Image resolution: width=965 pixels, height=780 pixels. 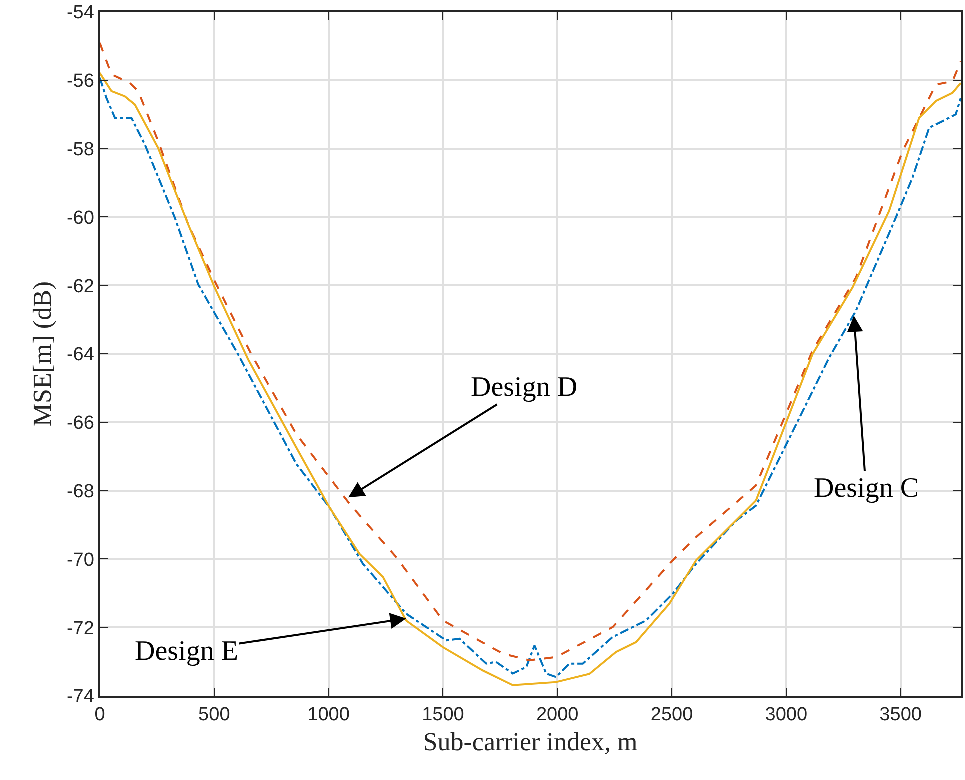 What do you see at coordinates (530, 742) in the screenshot?
I see `x-axis-title: Sub-carrier index, m` at bounding box center [530, 742].